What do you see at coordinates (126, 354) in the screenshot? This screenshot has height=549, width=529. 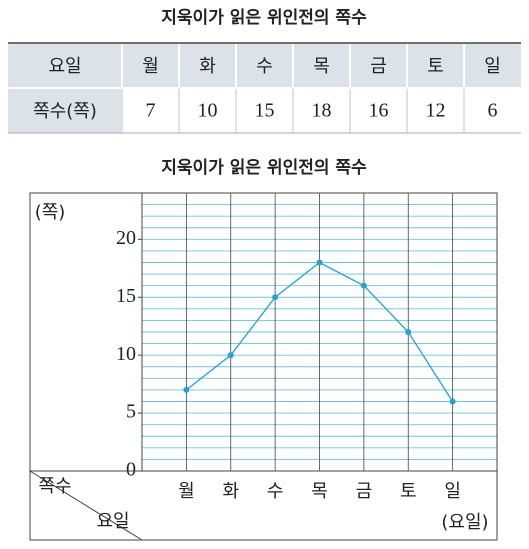 I see `y-tick-label: 10` at bounding box center [126, 354].